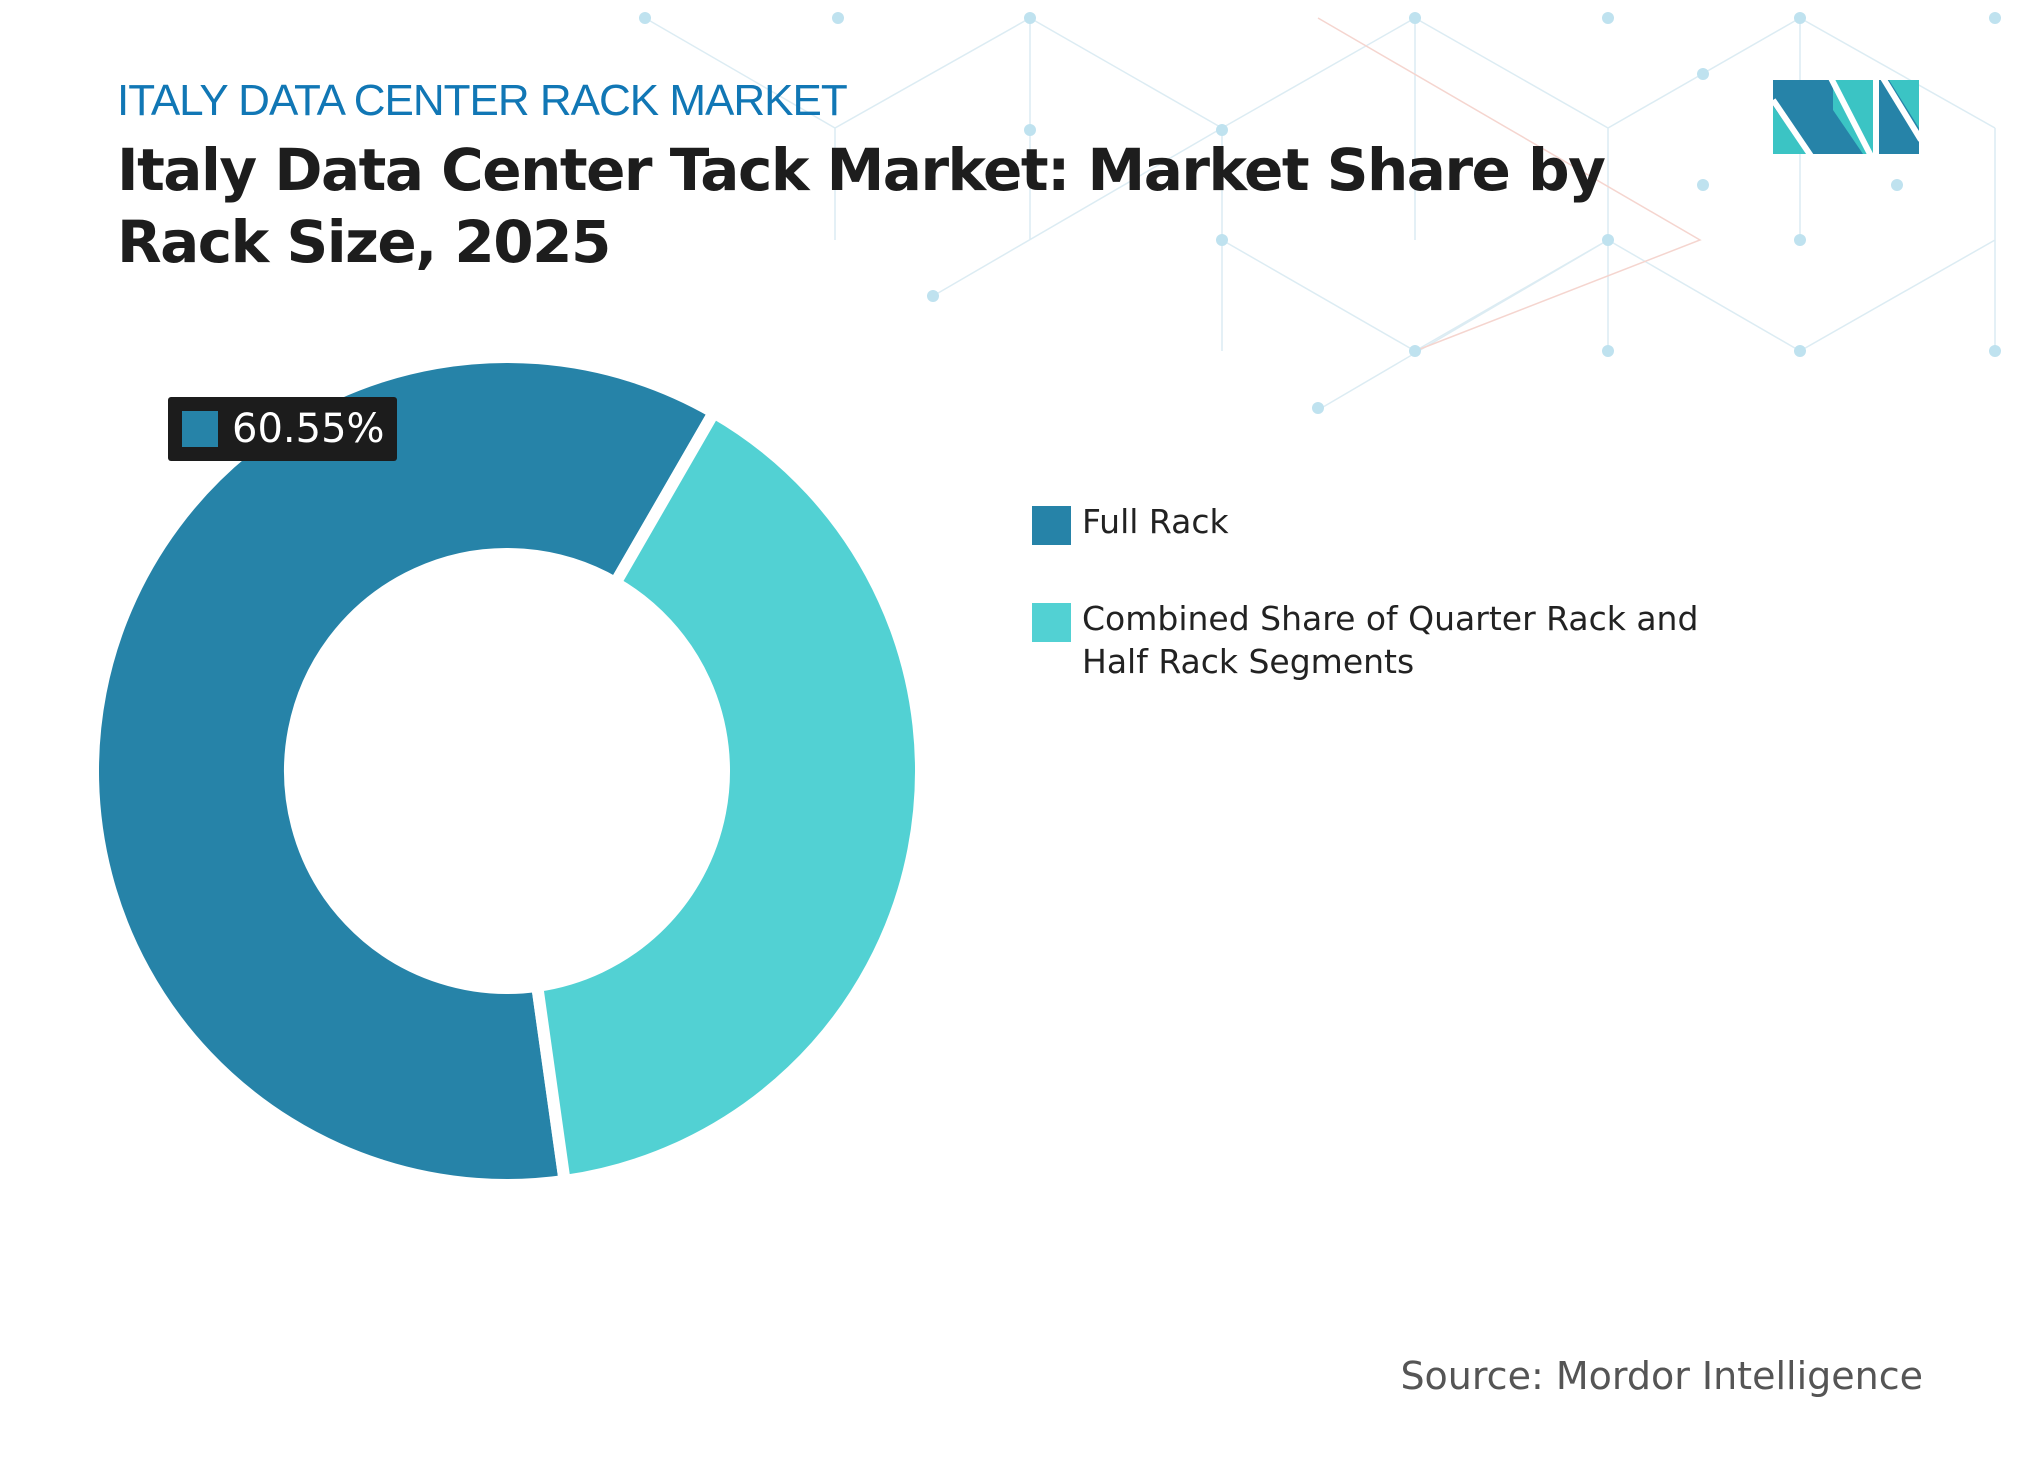 This screenshot has height=1480, width=2035. Describe the element at coordinates (1367, 522) in the screenshot. I see `legend-item-full-rack: Full Rack` at that location.